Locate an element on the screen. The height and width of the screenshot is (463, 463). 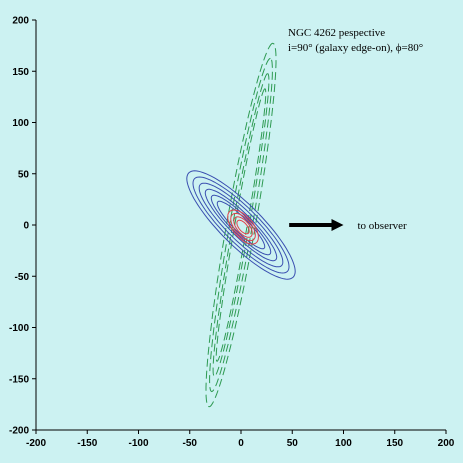
contour-ring-s2-r2 is located at coordinates (243, 227).